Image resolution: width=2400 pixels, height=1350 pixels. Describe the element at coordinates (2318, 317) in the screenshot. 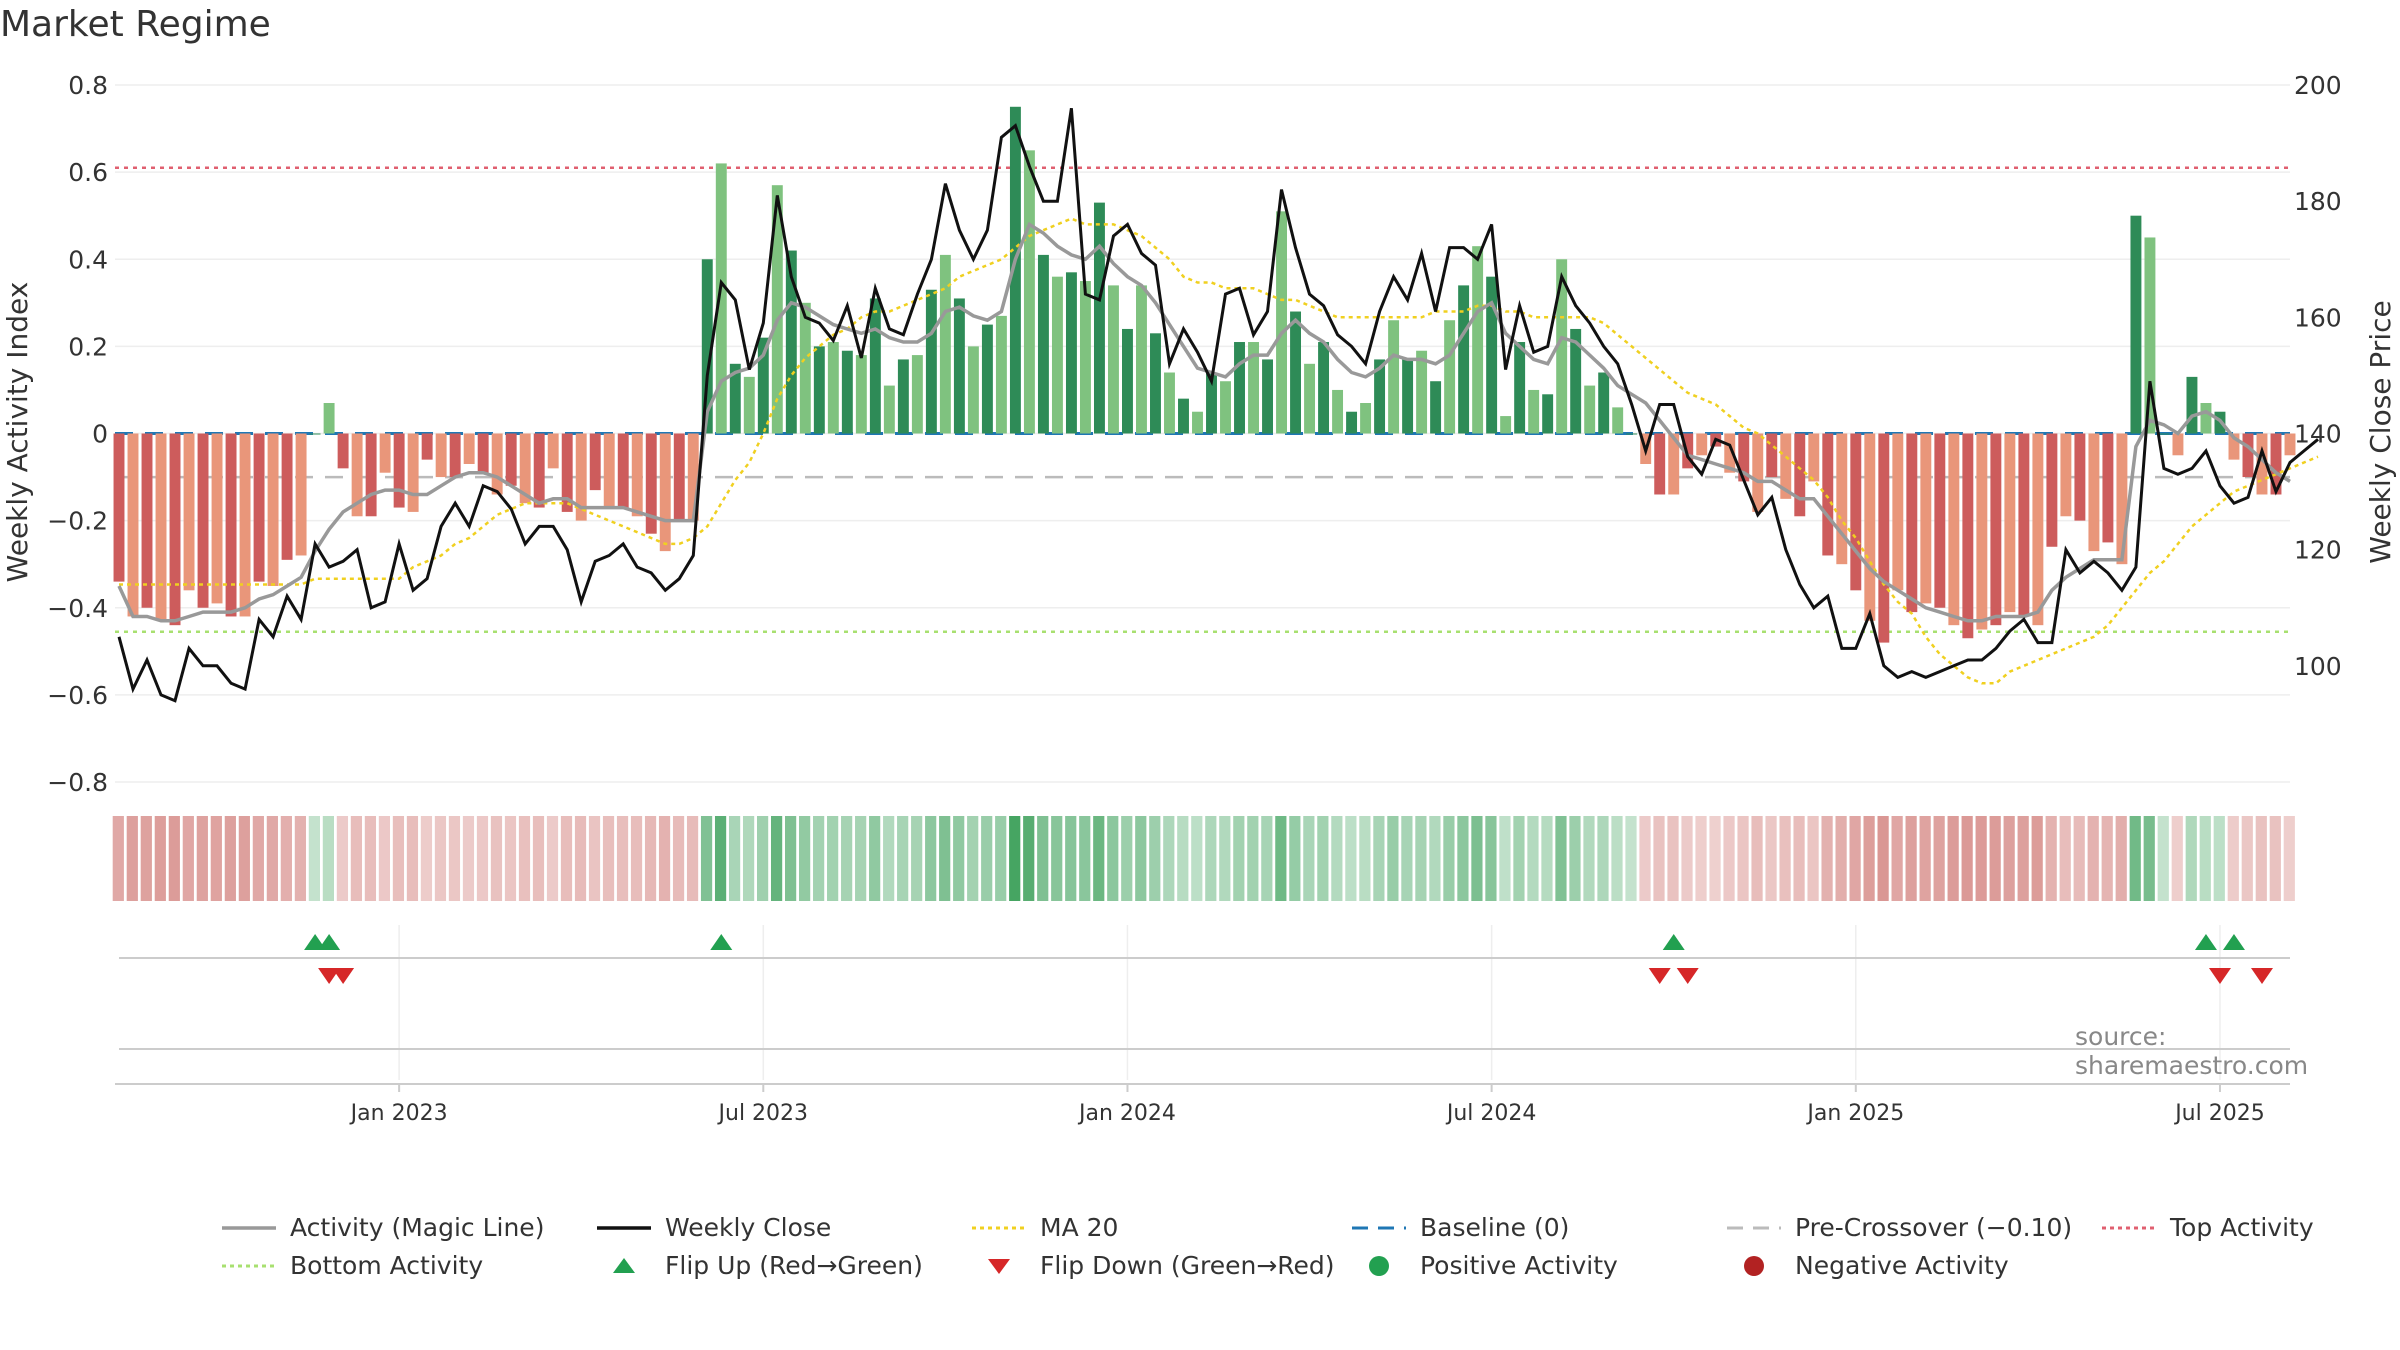

I see `y-tick-right: 160` at that location.